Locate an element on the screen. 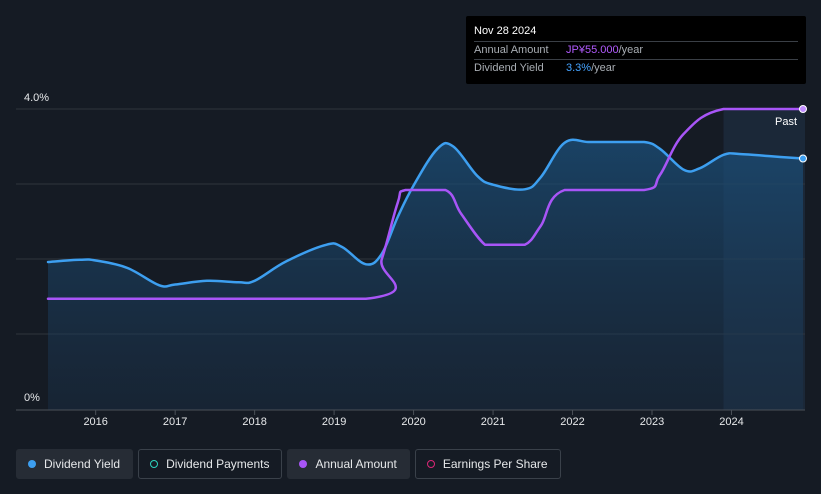 This screenshot has width=821, height=494. dividend-yield-dot-icon is located at coordinates (32, 464).